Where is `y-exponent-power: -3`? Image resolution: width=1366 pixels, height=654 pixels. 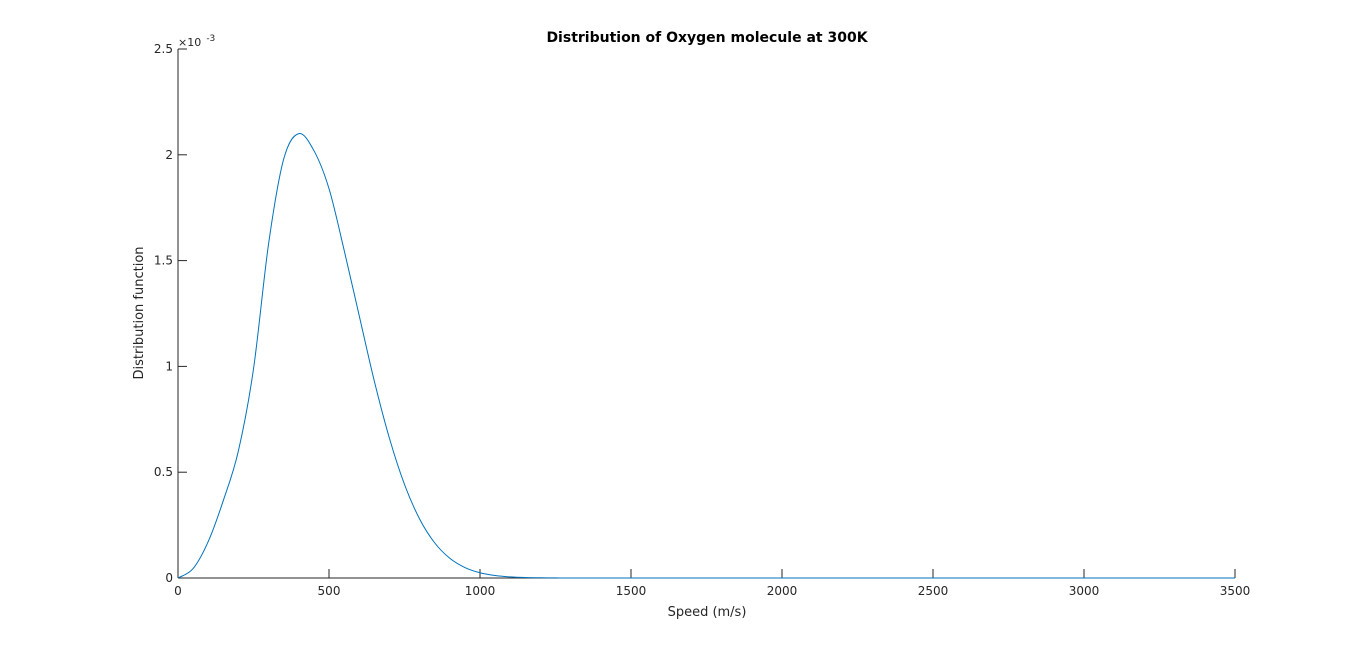
y-exponent-power: -3 is located at coordinates (210, 39).